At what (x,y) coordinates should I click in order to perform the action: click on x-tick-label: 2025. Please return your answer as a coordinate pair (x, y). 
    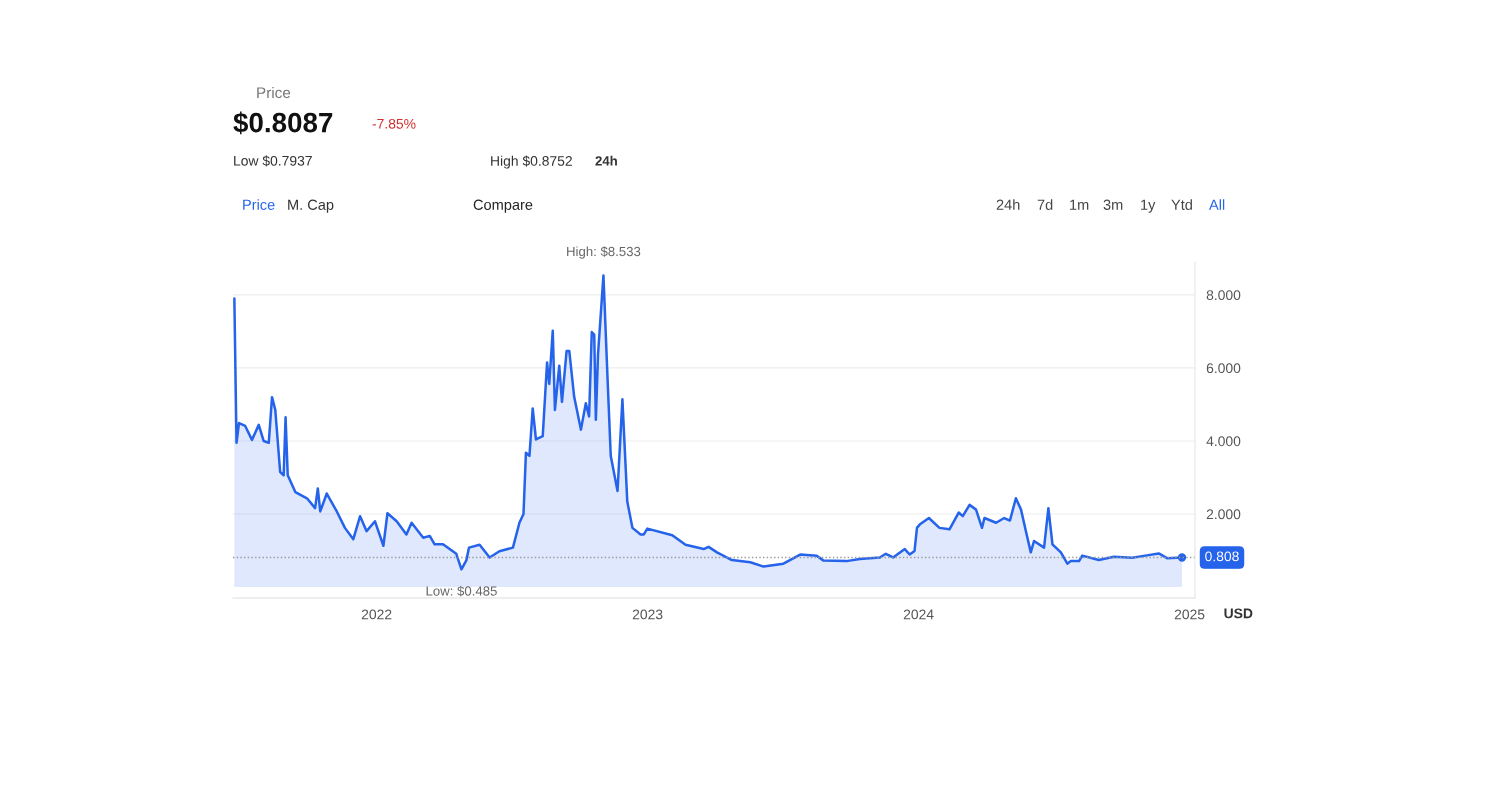
    Looking at the image, I should click on (1189, 614).